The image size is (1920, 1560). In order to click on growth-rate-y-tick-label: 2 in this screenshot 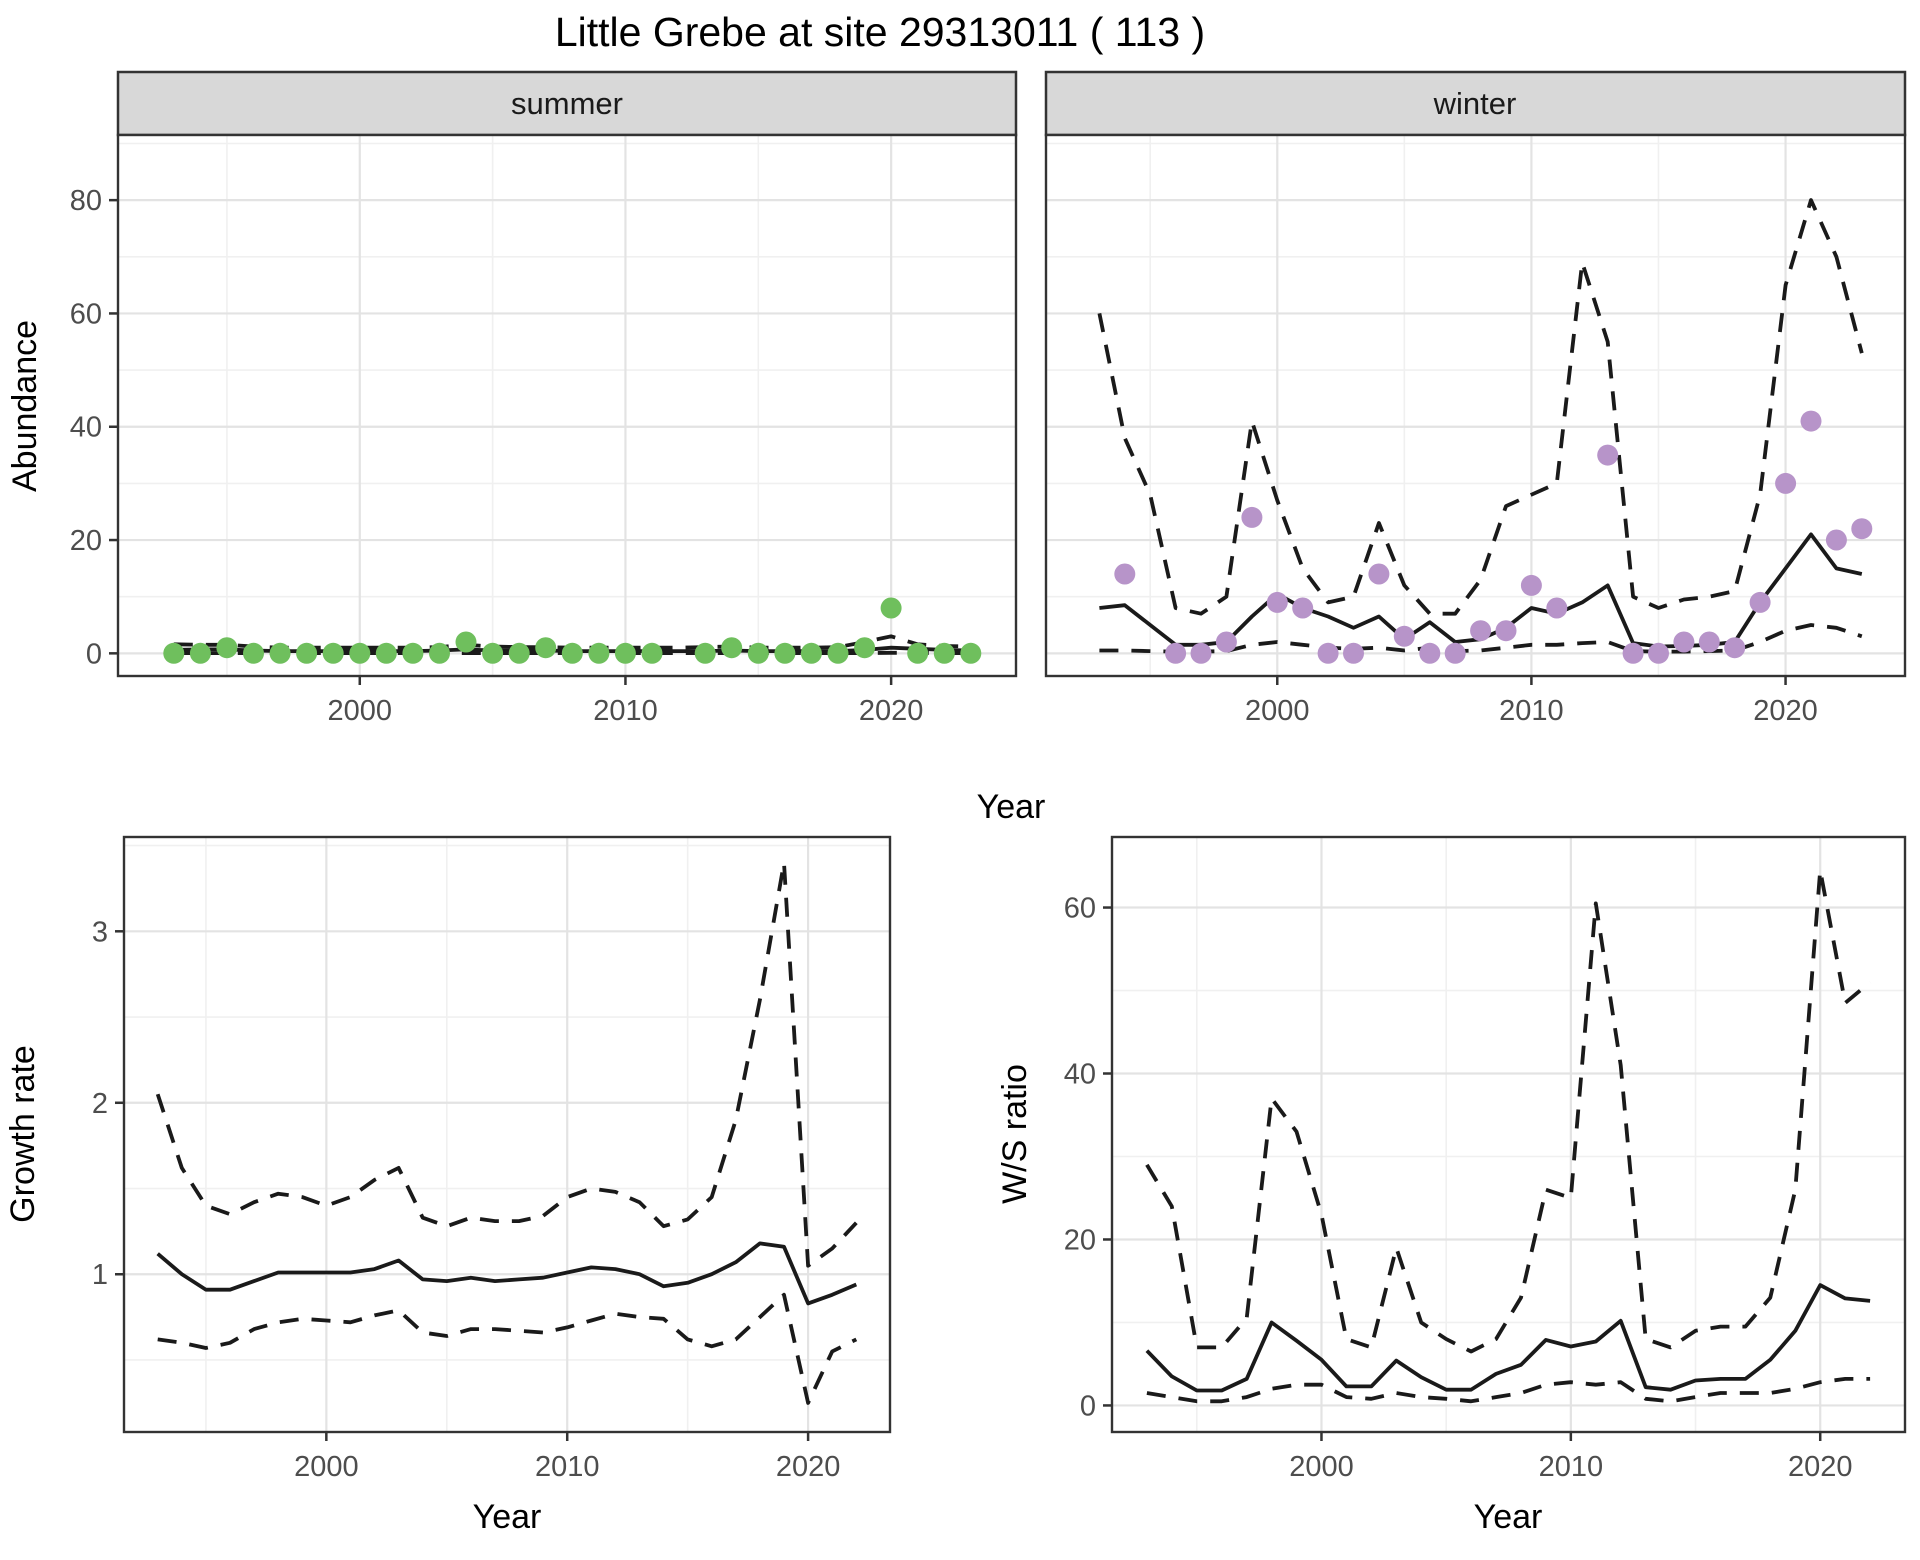, I will do `click(100, 1104)`.